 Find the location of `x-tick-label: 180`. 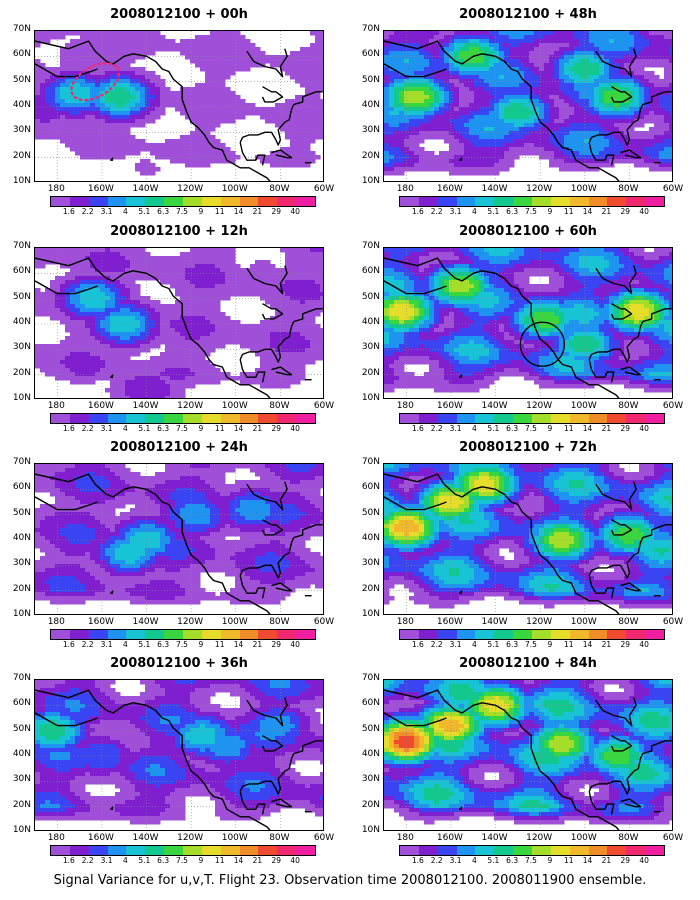

x-tick-label: 180 is located at coordinates (56, 406).